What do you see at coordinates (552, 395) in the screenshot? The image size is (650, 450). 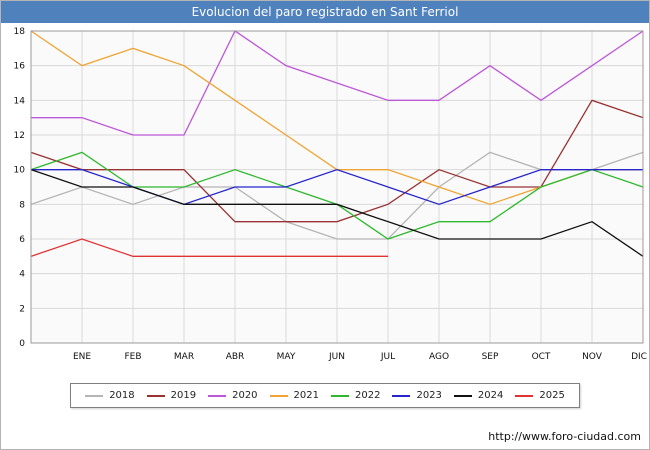 I see `legend-label-2025: 2025` at bounding box center [552, 395].